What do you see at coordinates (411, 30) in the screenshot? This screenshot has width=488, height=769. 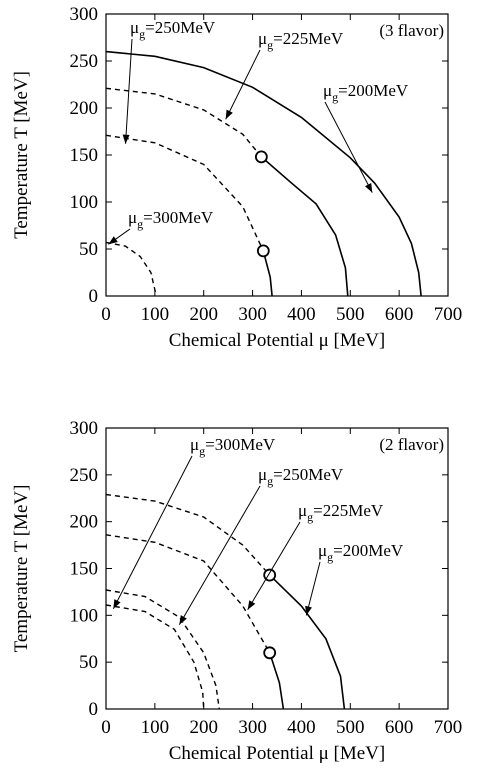 I see `flavor-label: (3 flavor)` at bounding box center [411, 30].